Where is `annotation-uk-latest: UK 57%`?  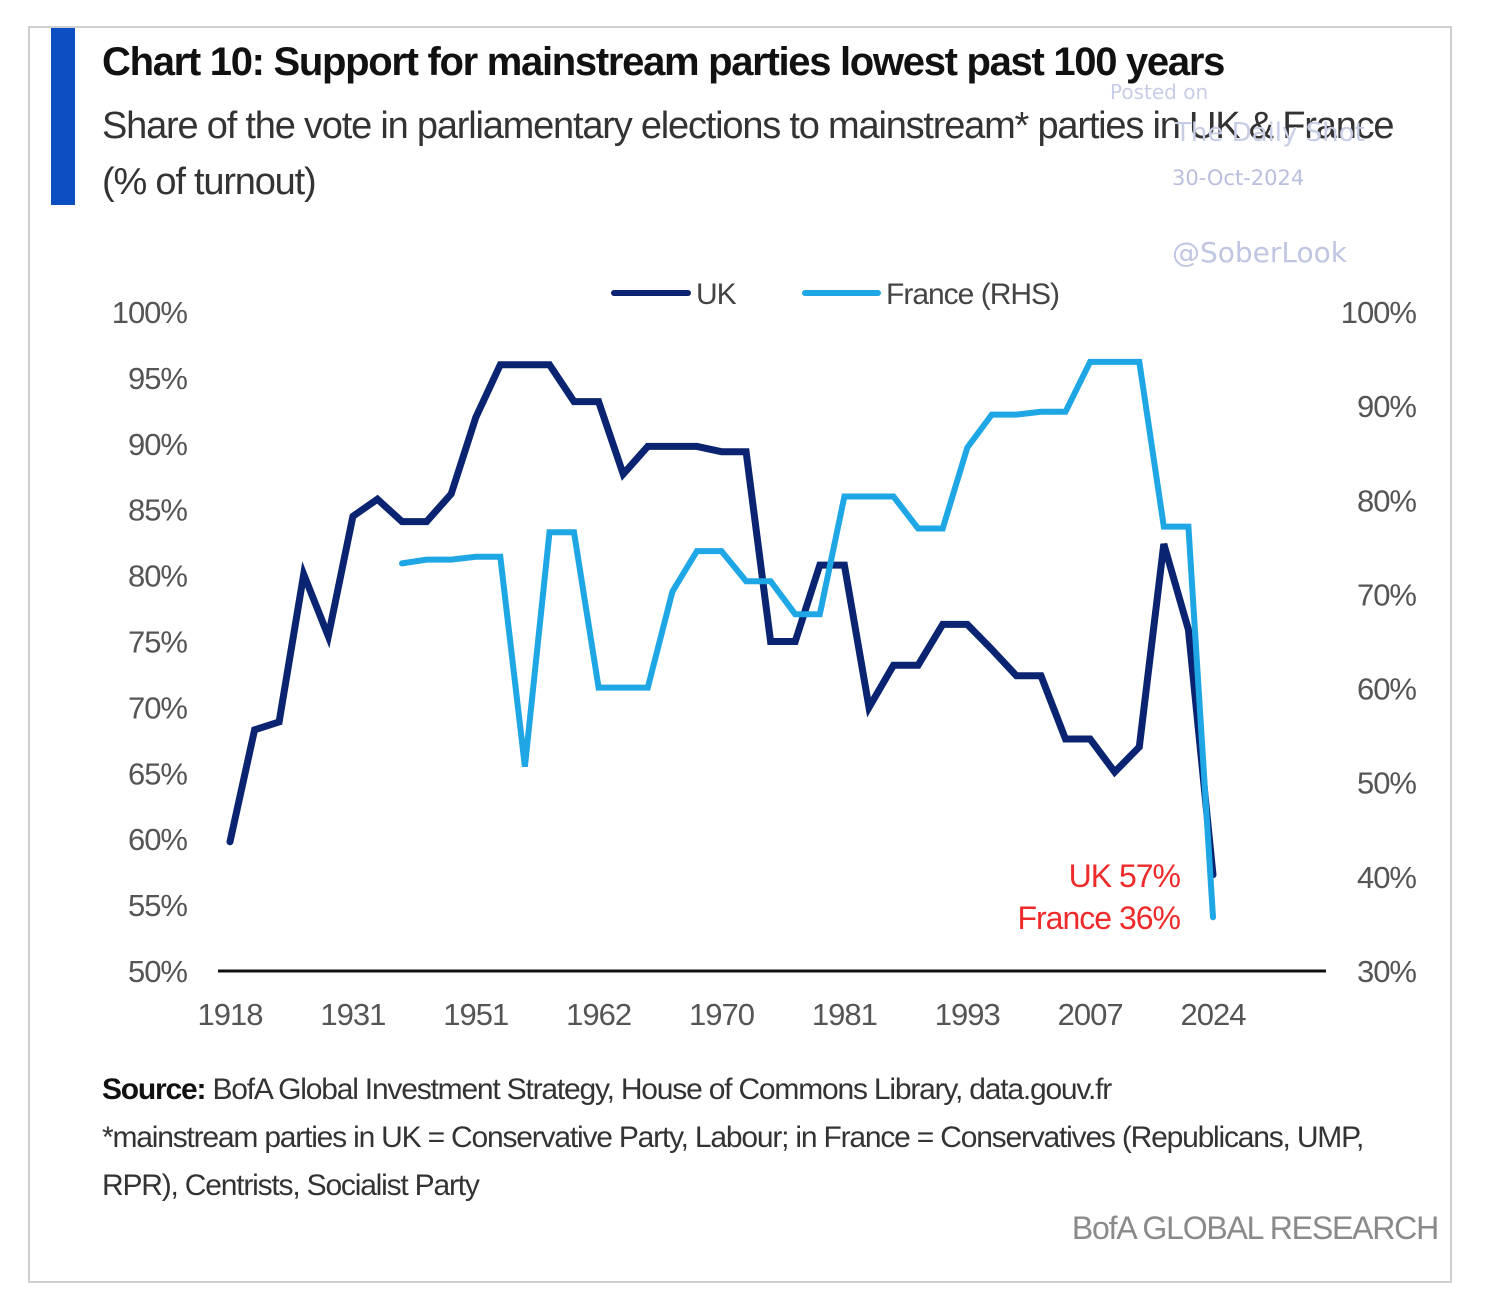 annotation-uk-latest: UK 57% is located at coordinates (1125, 876).